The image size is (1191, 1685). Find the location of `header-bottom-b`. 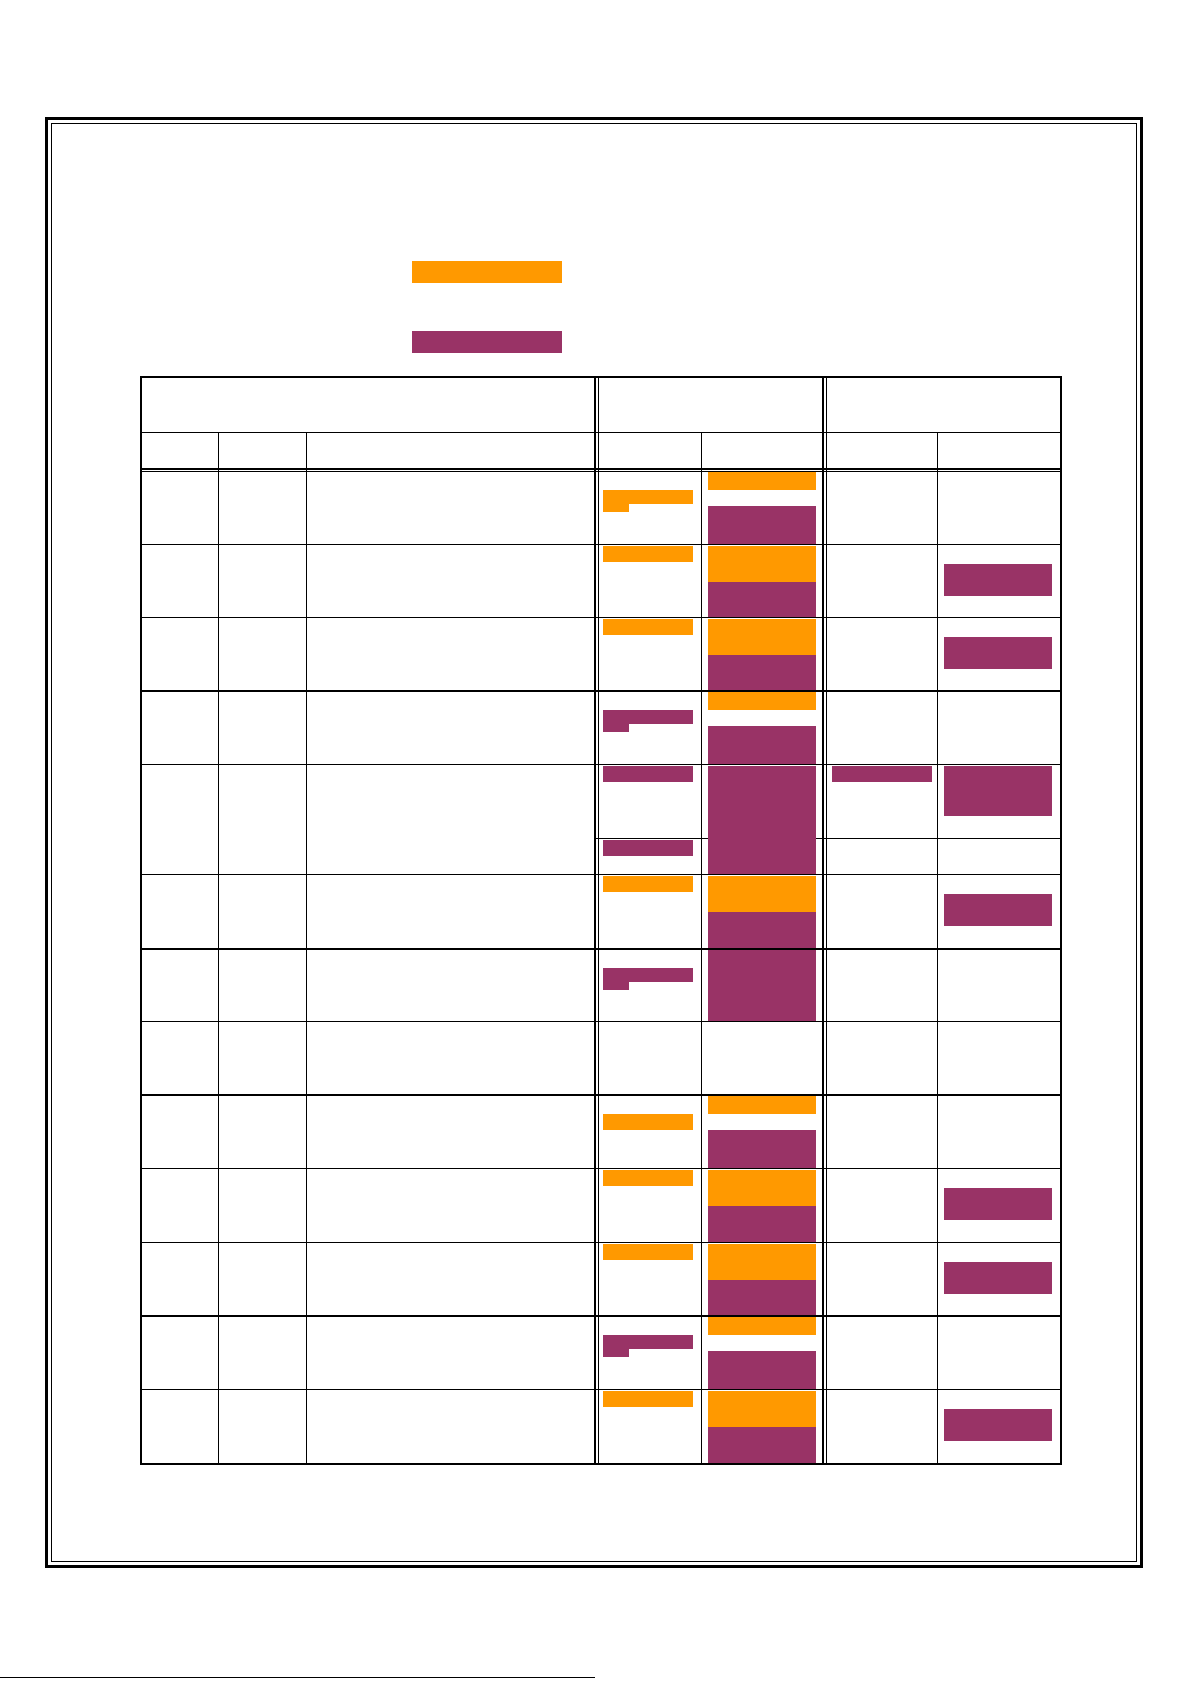

header-bottom-b is located at coordinates (601, 471).